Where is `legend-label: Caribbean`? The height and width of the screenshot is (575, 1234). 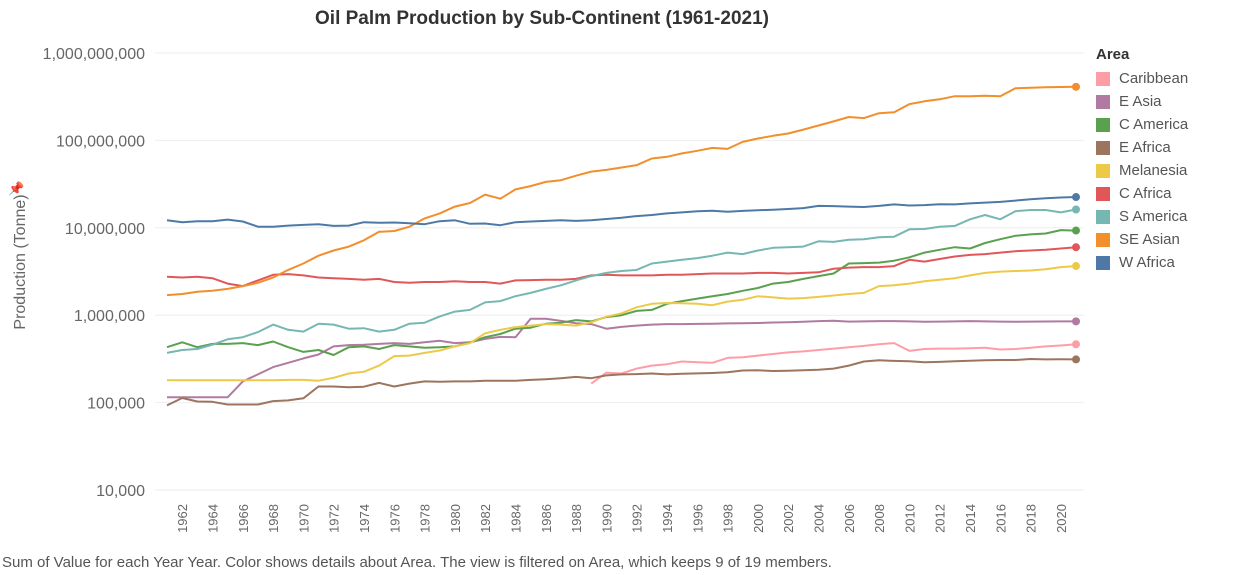 legend-label: Caribbean is located at coordinates (1154, 78).